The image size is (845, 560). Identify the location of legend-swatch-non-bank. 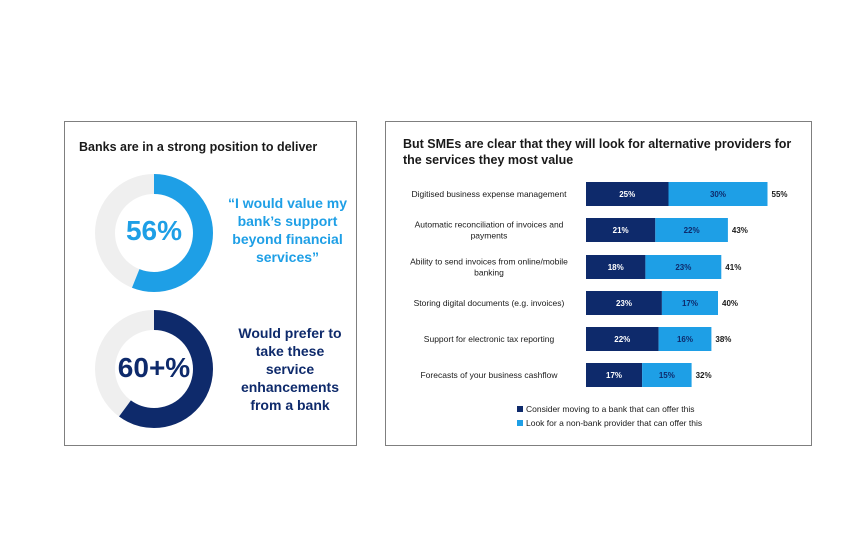
(520, 423).